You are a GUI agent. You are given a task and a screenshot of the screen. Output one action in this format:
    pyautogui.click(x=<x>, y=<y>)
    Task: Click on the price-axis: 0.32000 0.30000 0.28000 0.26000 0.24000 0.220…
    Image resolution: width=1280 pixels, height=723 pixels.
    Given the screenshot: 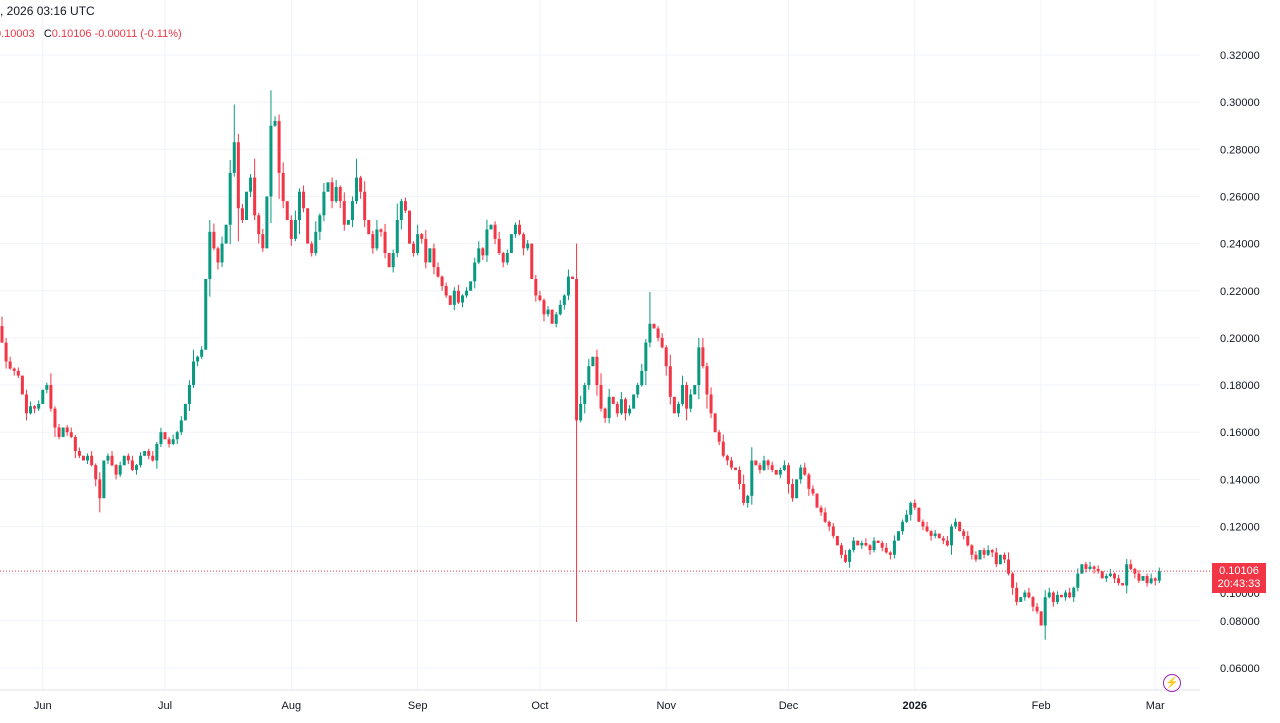 What is the action you would take?
    pyautogui.click(x=1240, y=362)
    